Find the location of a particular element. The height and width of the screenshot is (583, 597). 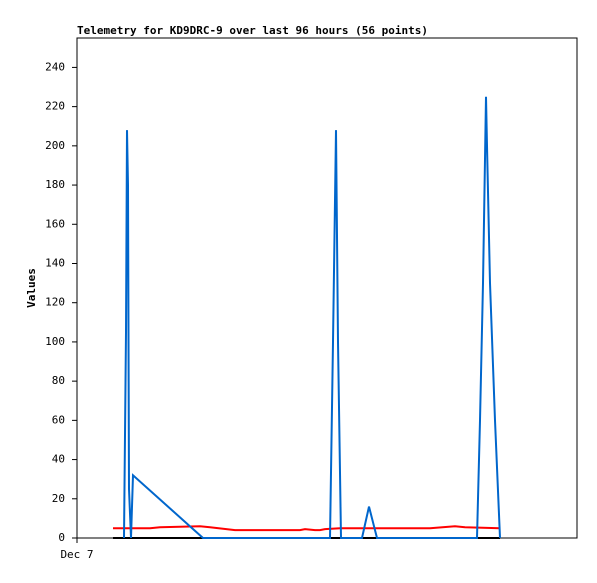

y-tick-label: 40 is located at coordinates (58, 459).